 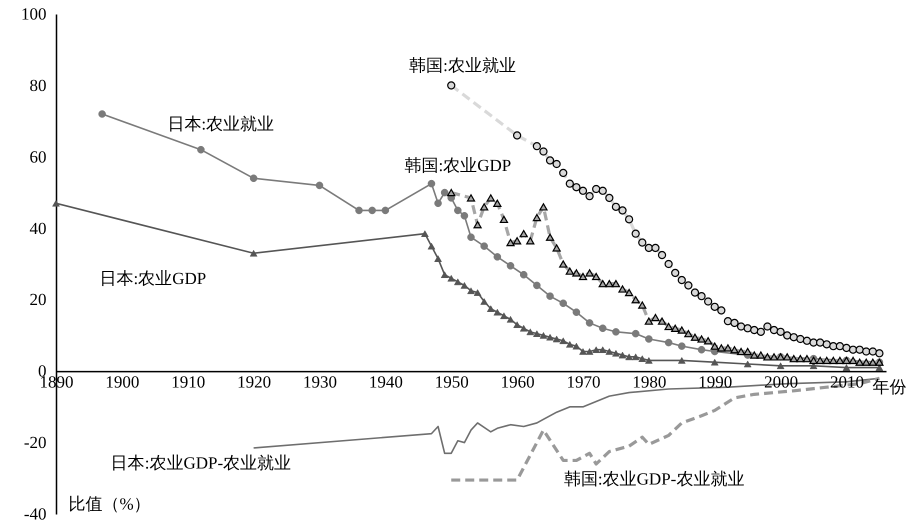 I want to click on x-tick-label: 1990, so click(x=715, y=382).